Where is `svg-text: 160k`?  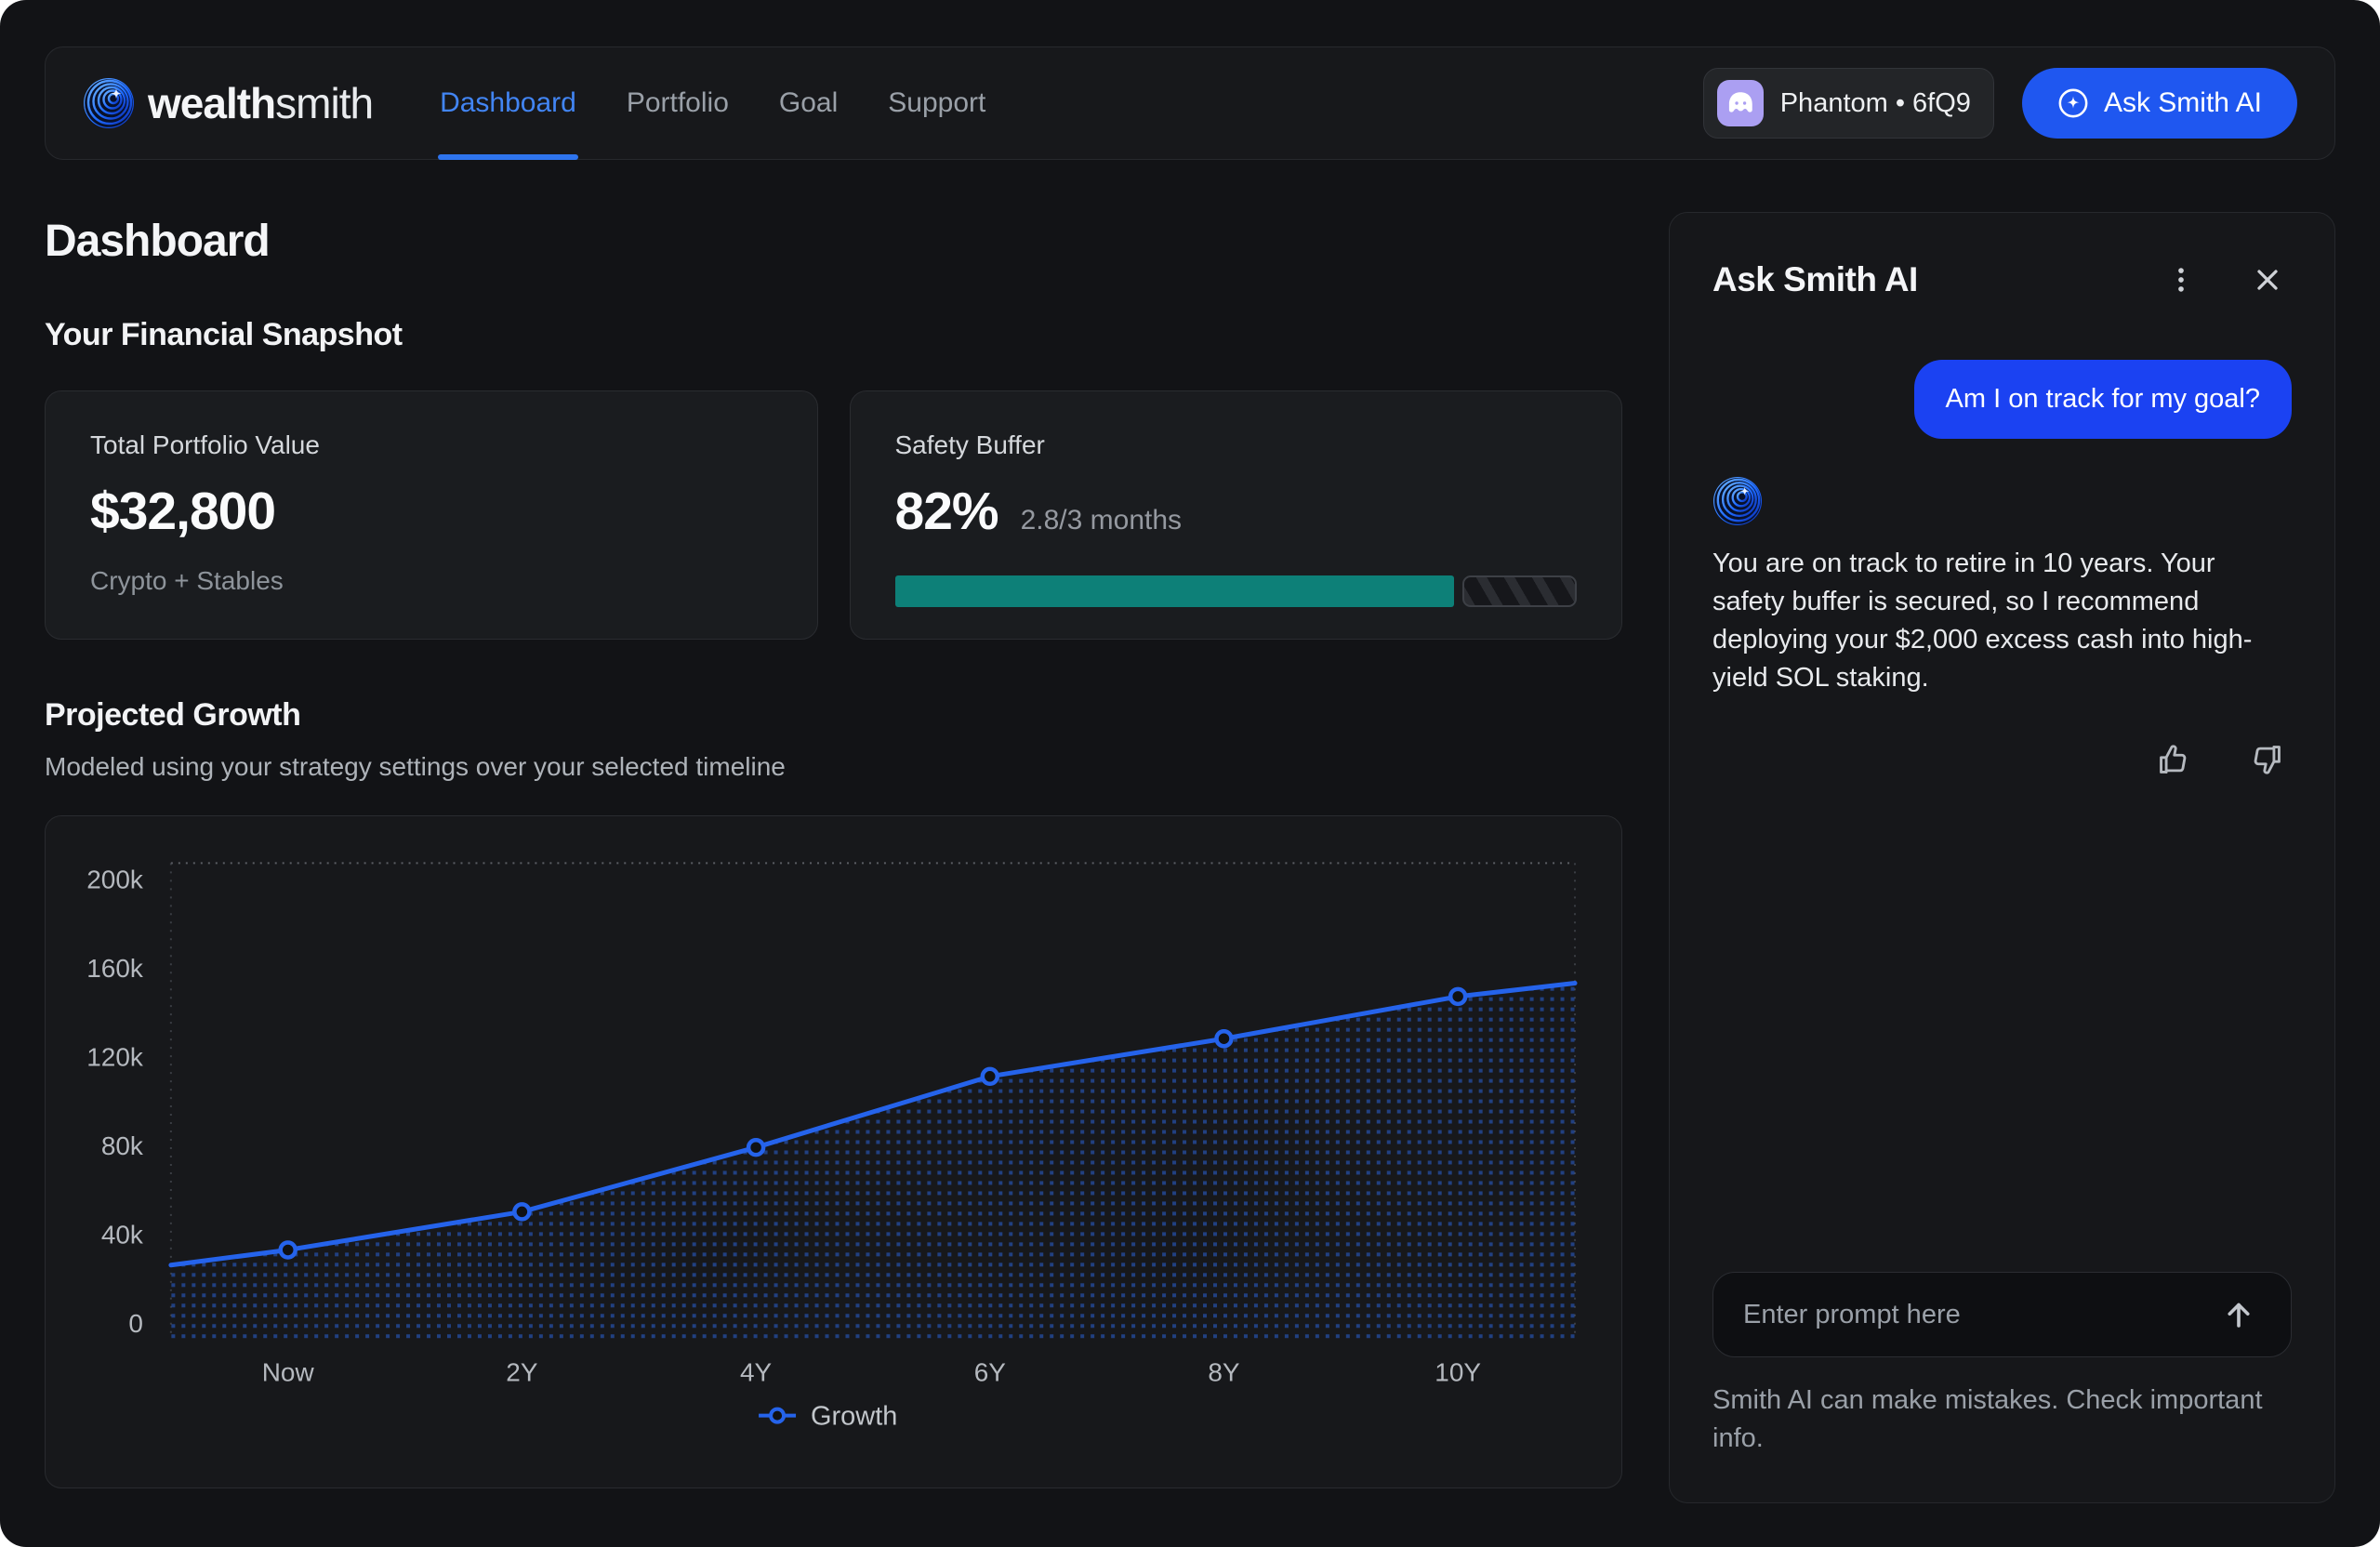
svg-text: 160k is located at coordinates (115, 968).